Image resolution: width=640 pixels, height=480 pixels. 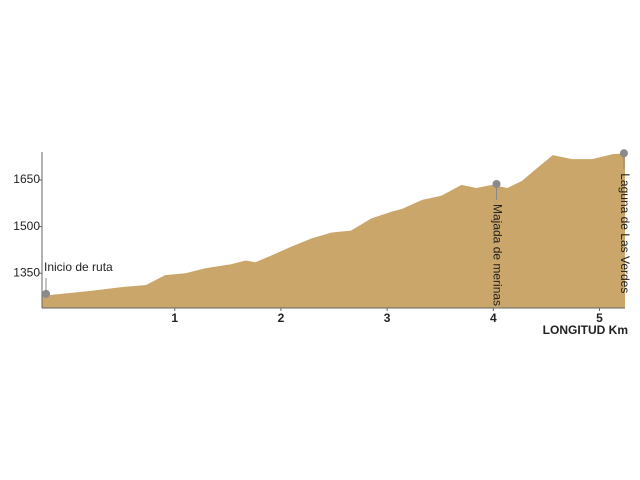 What do you see at coordinates (585, 330) in the screenshot?
I see `x-axis-label: LONGITUD Km` at bounding box center [585, 330].